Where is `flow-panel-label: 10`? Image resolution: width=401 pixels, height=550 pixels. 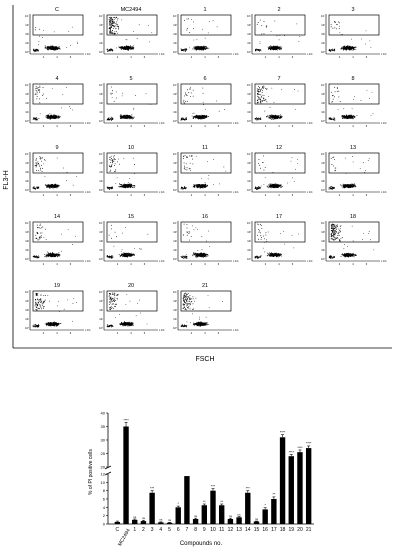 flow-panel-label: 10 is located at coordinates (131, 148).